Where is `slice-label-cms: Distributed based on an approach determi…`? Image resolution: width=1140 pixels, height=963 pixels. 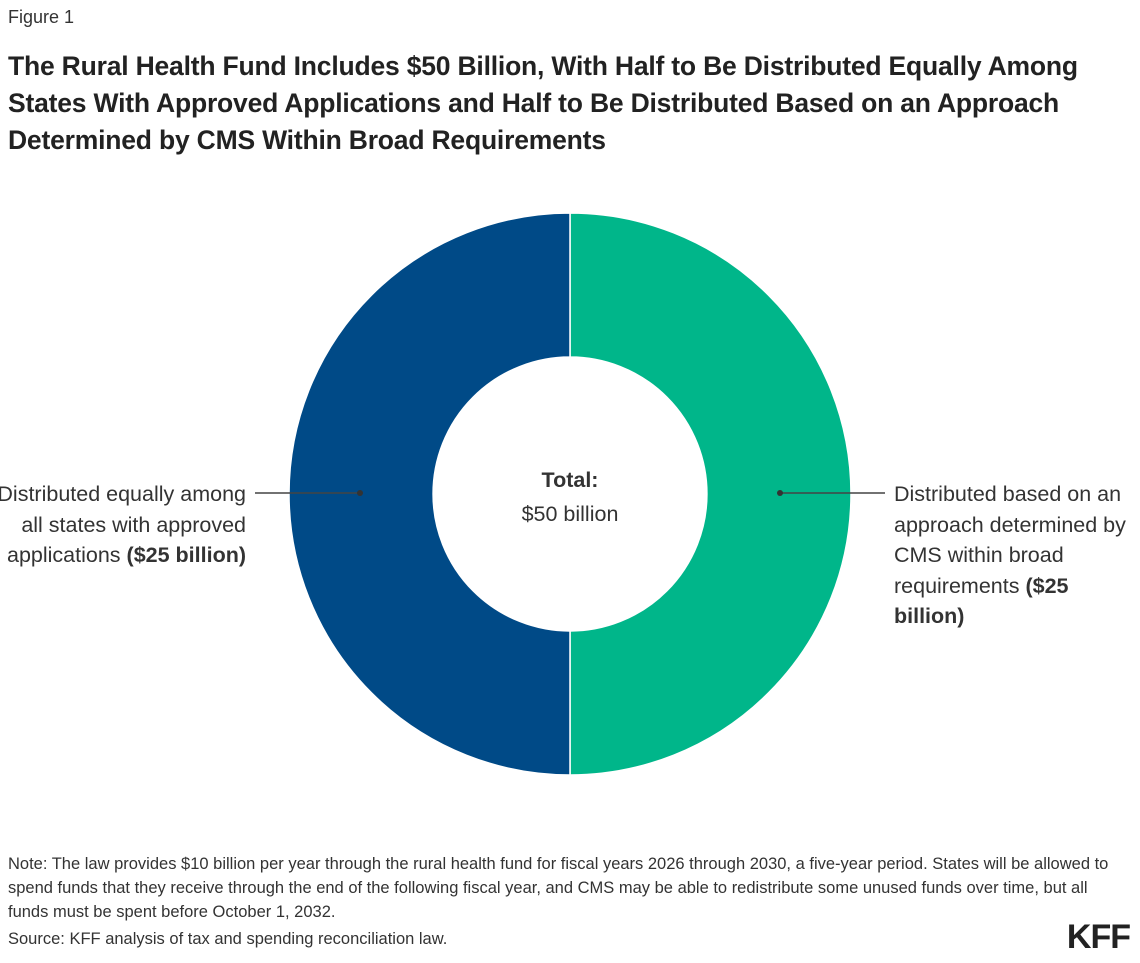
slice-label-cms: Distributed based on an approach determi… is located at coordinates (1014, 555).